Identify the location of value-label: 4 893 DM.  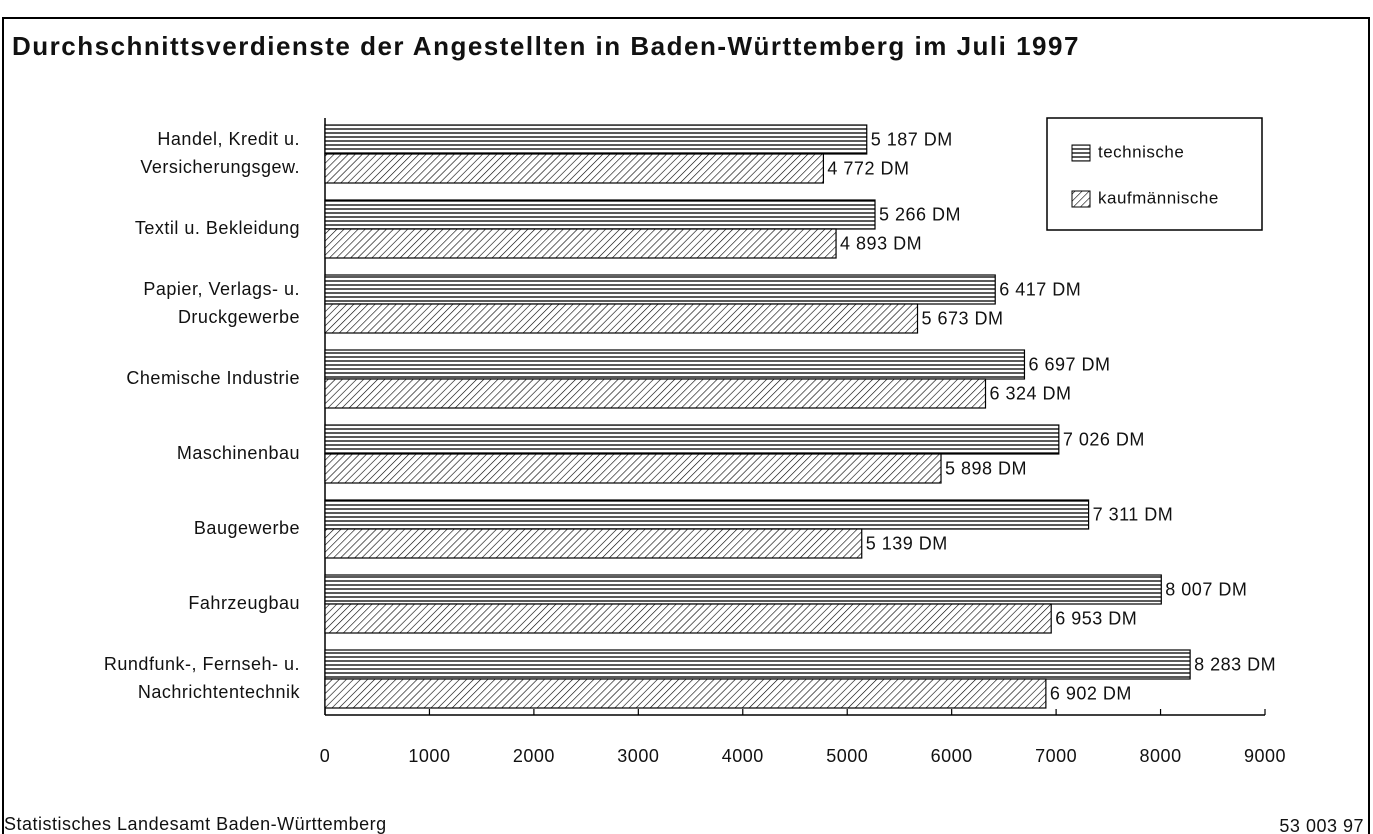
(881, 243).